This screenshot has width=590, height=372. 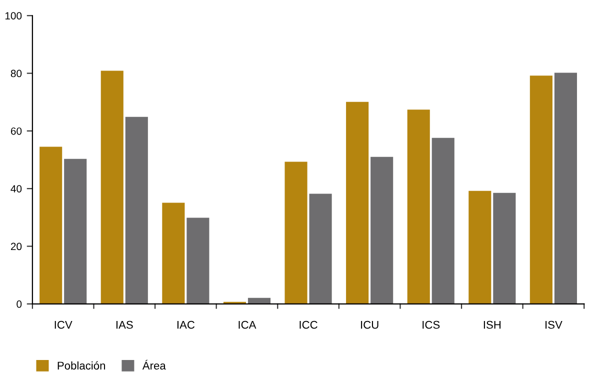 I want to click on legend-label: Población, so click(x=82, y=365).